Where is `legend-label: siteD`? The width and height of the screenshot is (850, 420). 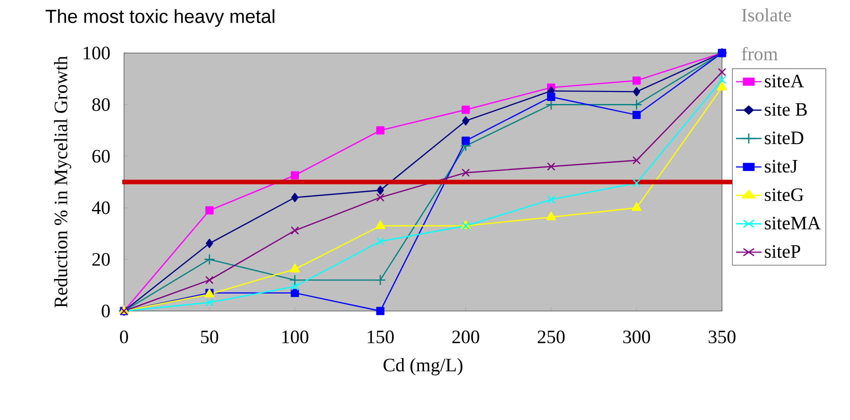 legend-label: siteD is located at coordinates (784, 138).